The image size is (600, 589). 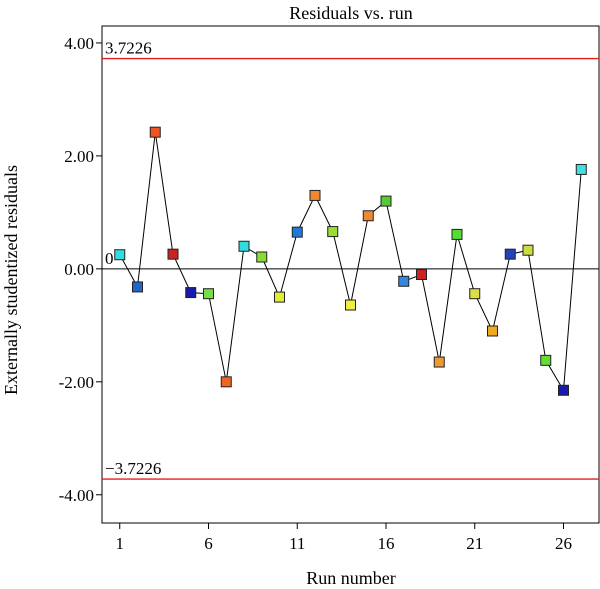 What do you see at coordinates (133, 468) in the screenshot?
I see `limit-label-1: −3.7226` at bounding box center [133, 468].